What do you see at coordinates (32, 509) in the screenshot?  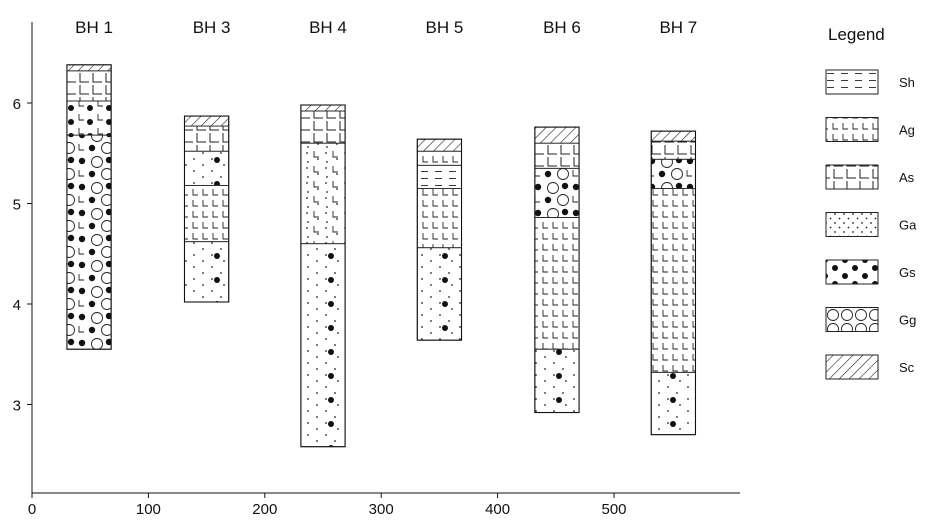 I see `x-tick-label: 0` at bounding box center [32, 509].